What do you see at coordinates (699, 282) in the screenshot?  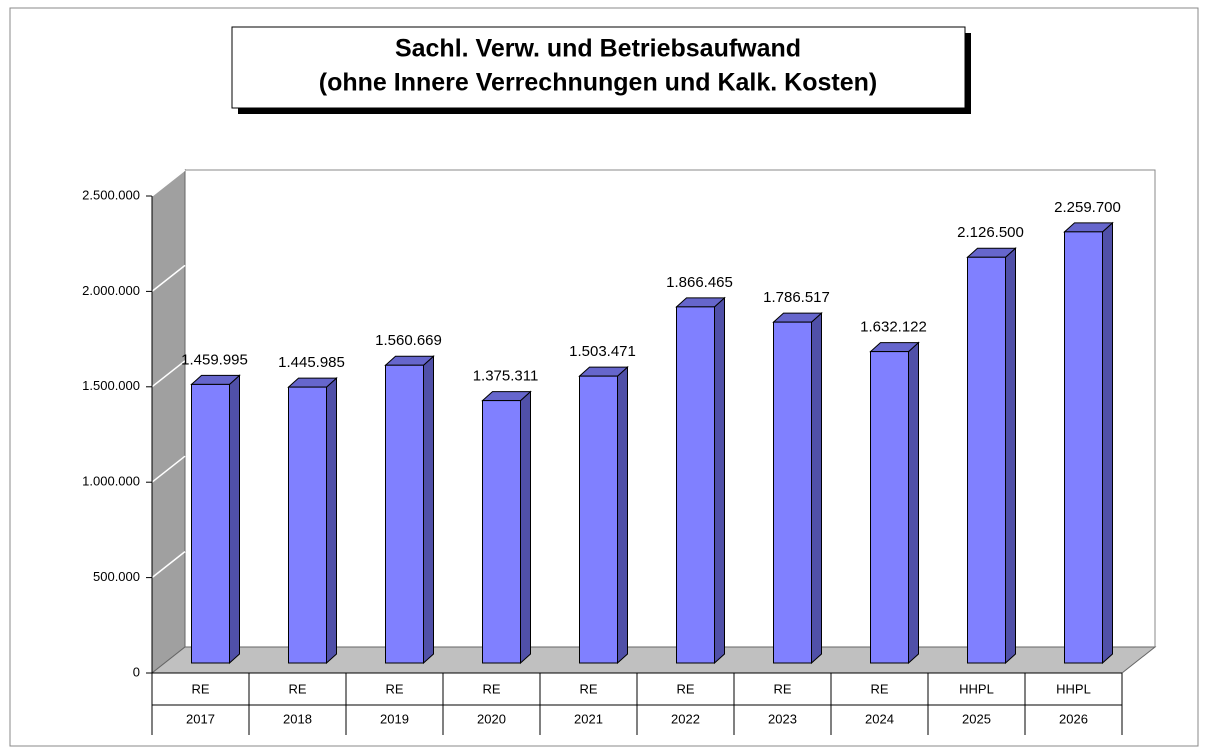 I see `value-label: 1.866.465` at bounding box center [699, 282].